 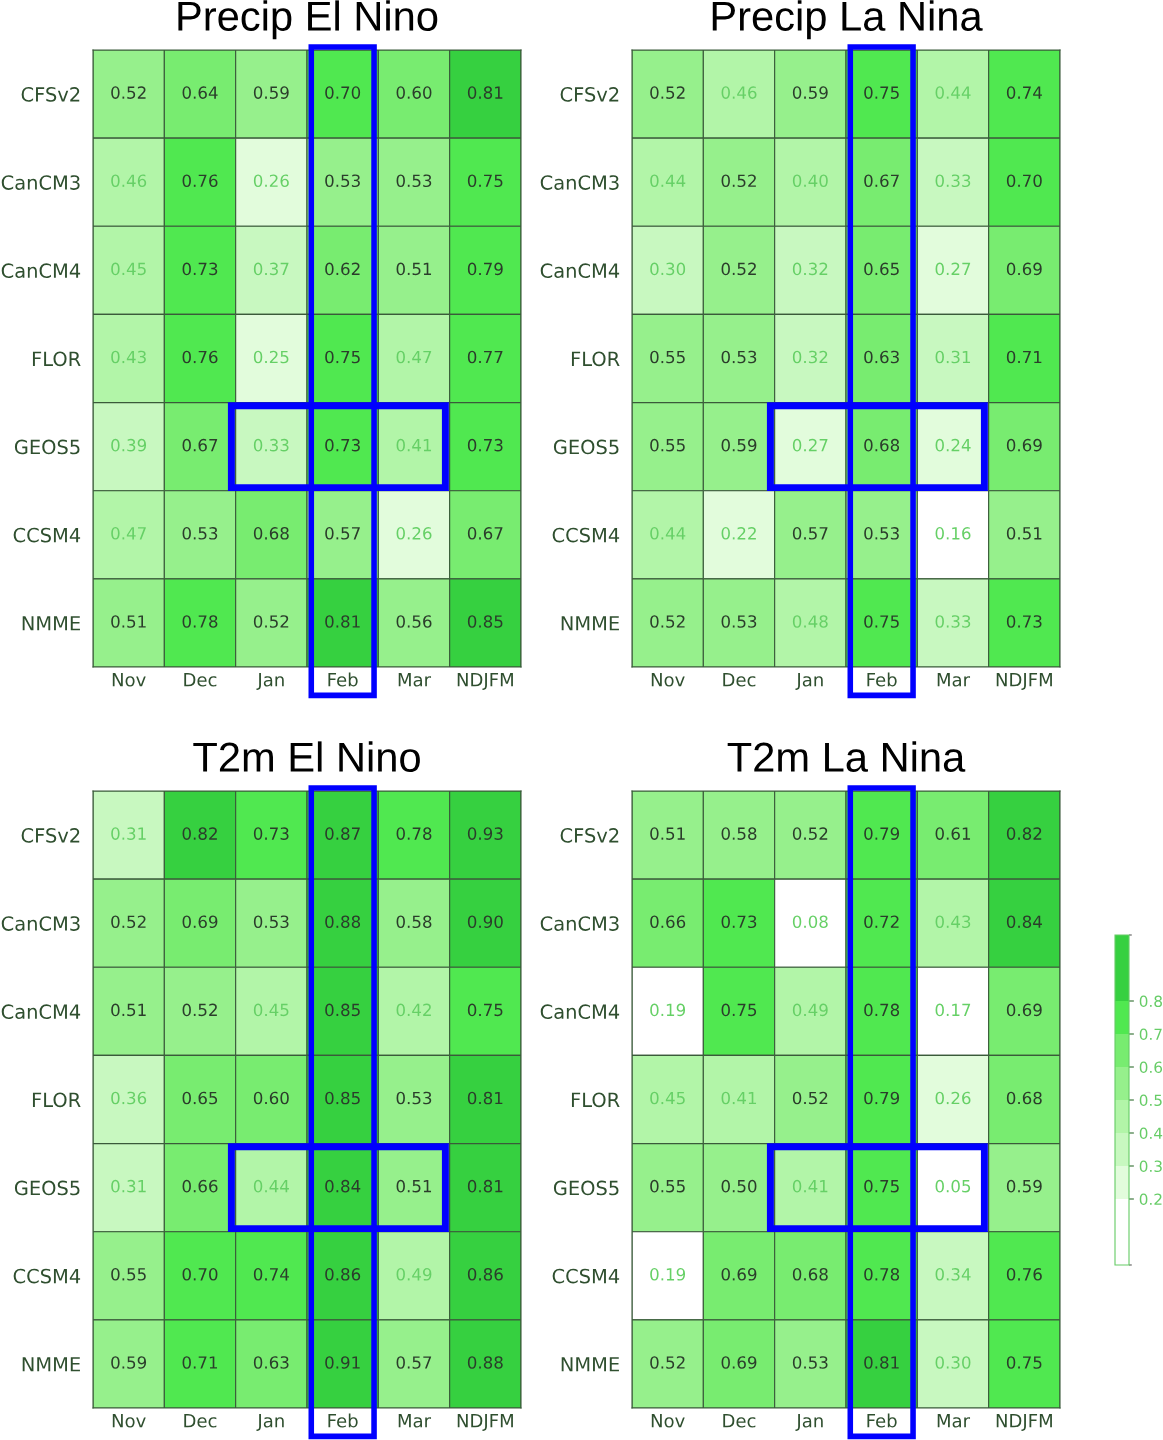 What do you see at coordinates (200, 1362) in the screenshot?
I see `data-label: 0.71` at bounding box center [200, 1362].